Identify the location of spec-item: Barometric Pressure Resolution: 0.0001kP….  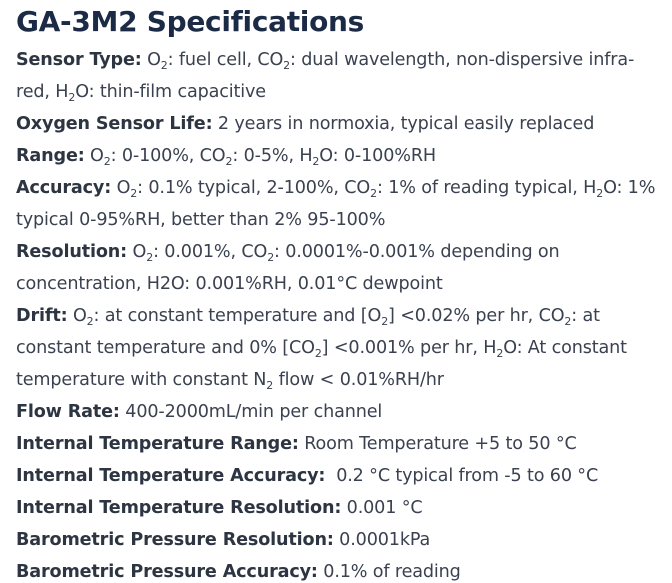
(340, 540).